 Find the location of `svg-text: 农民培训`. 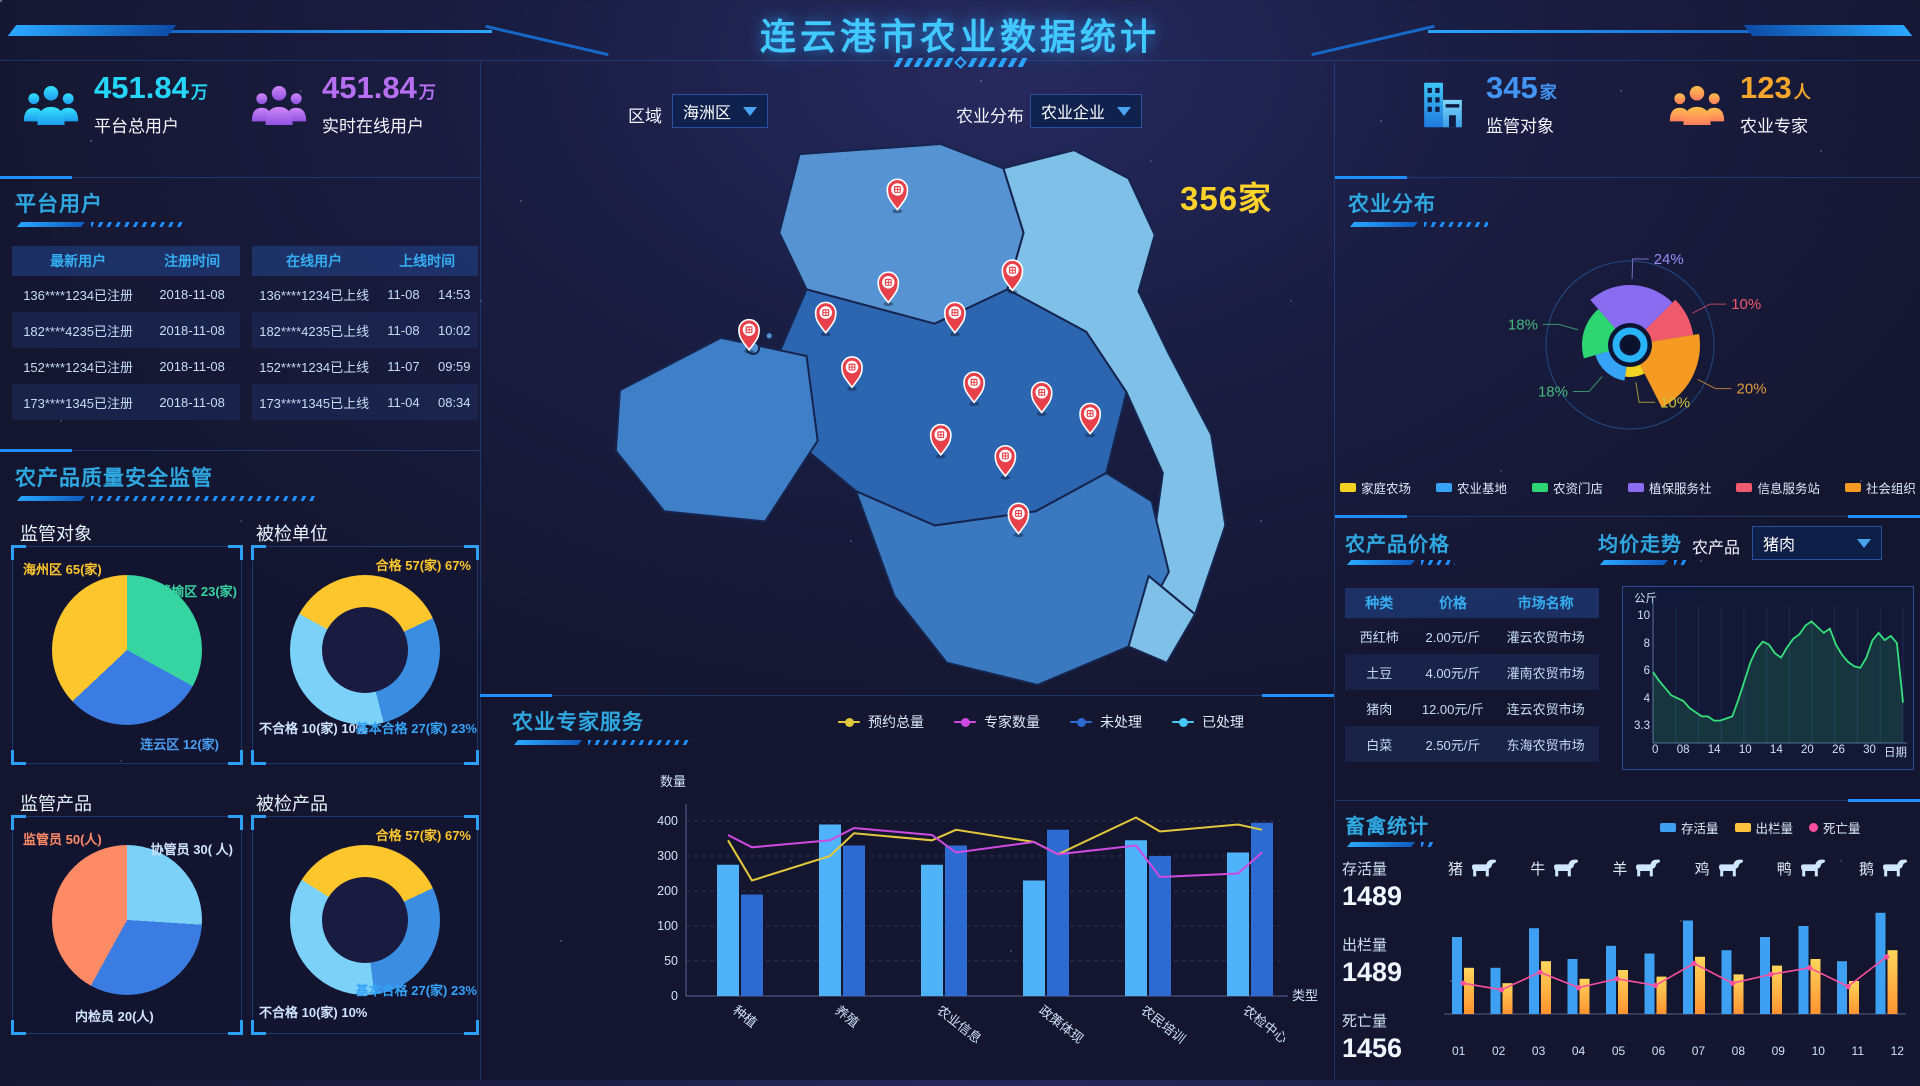

svg-text: 农民培训 is located at coordinates (1163, 1025).